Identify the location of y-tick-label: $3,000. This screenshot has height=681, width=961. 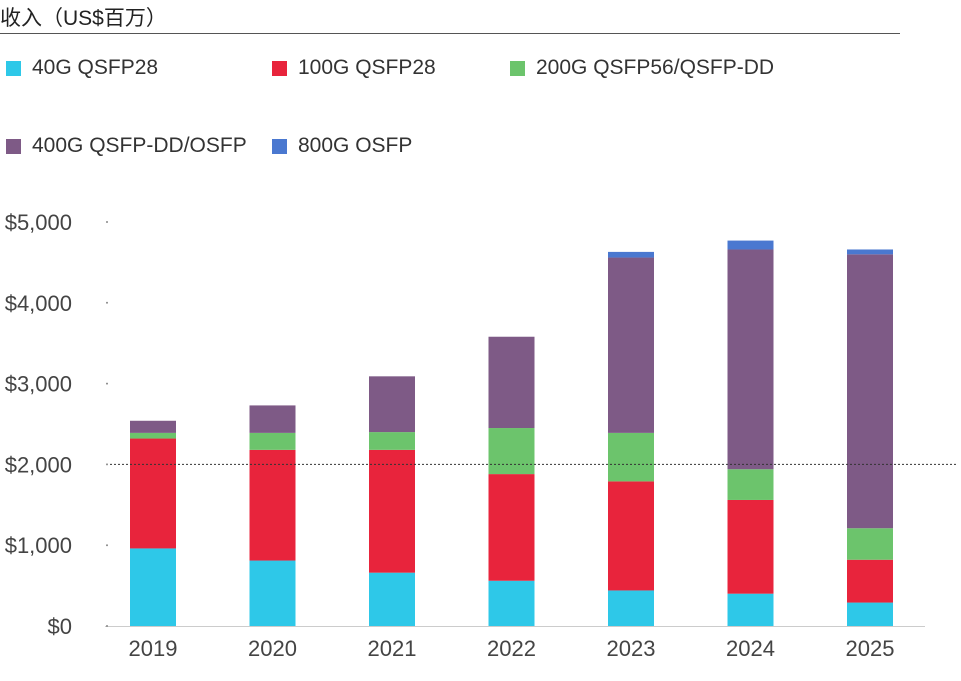
(38, 384).